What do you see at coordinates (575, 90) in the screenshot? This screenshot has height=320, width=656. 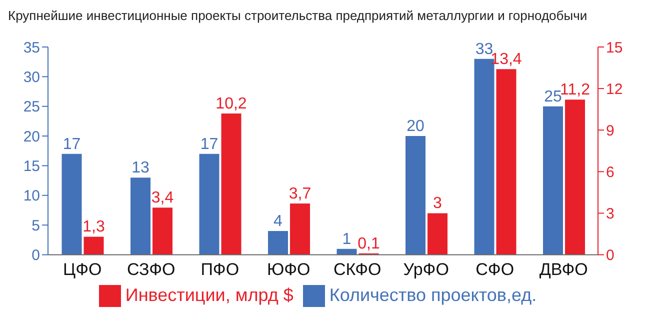 I see `data-label: 11,2` at bounding box center [575, 90].